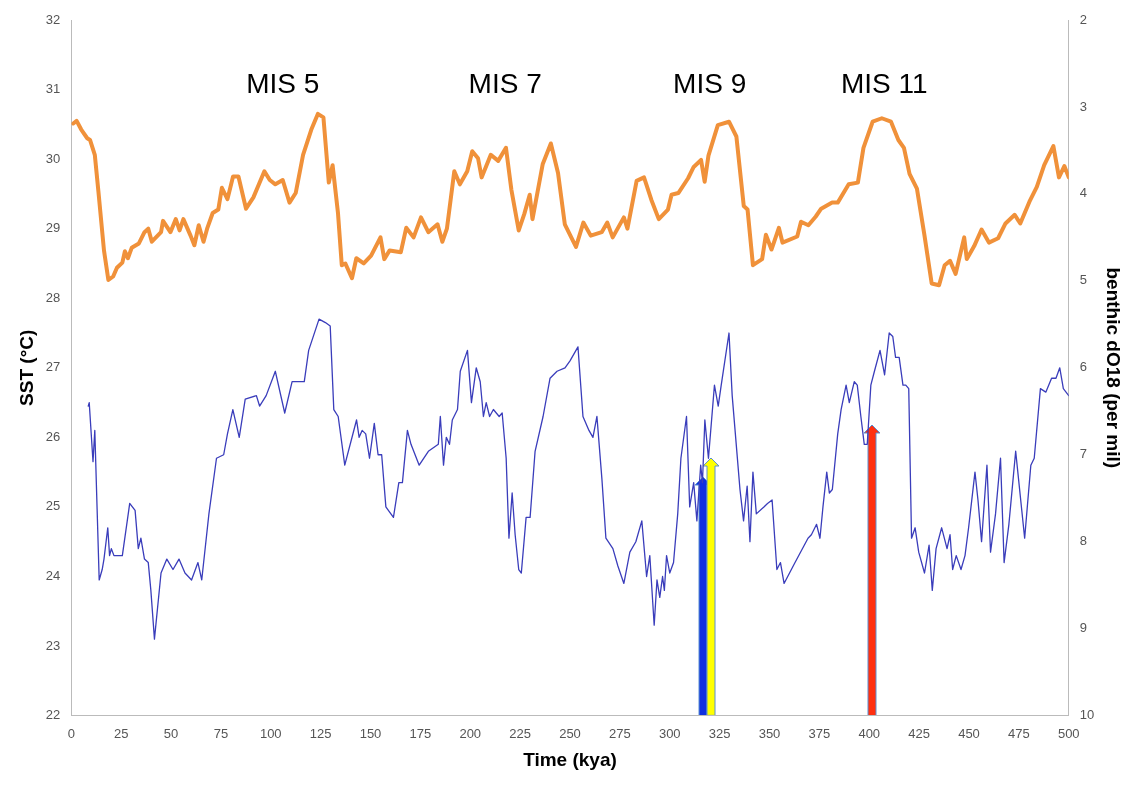 This screenshot has height=788, width=1140. What do you see at coordinates (420, 733) in the screenshot?
I see `x-tick-label: 175` at bounding box center [420, 733].